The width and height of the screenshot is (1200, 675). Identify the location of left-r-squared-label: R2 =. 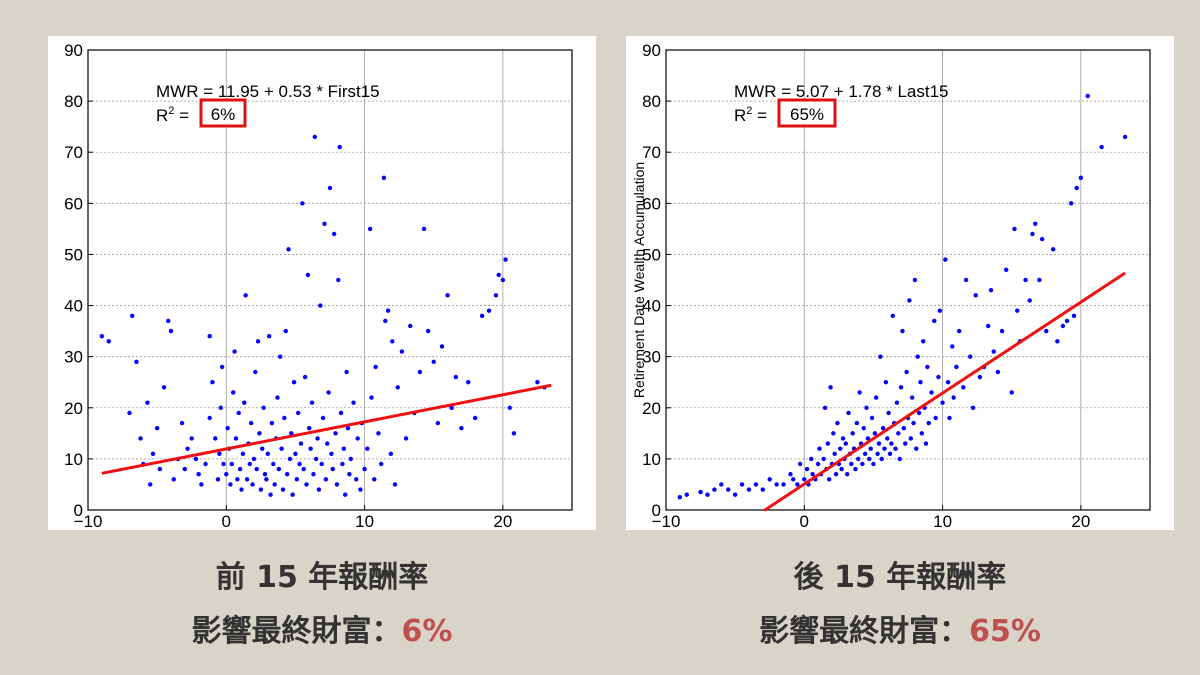
(172, 115).